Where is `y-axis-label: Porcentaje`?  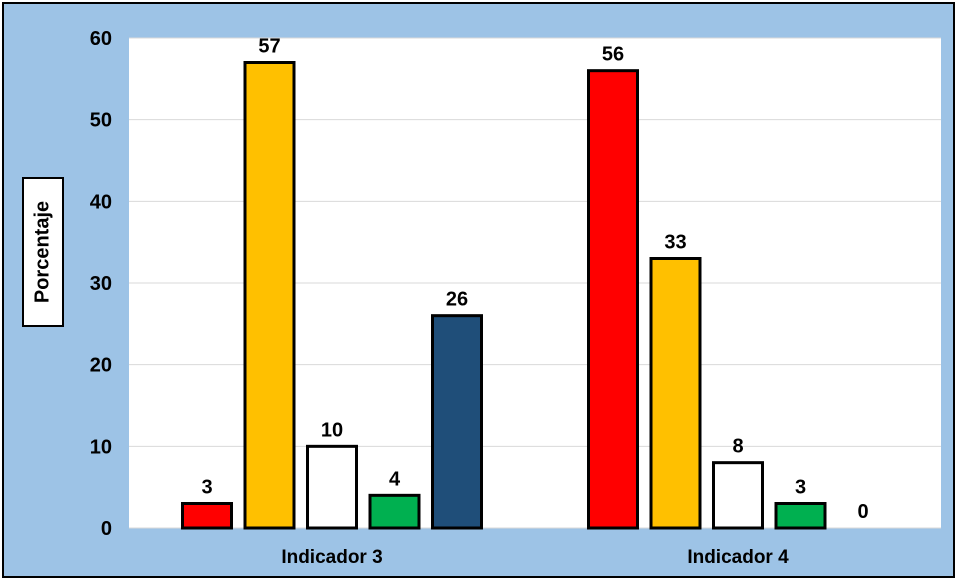 y-axis-label: Porcentaje is located at coordinates (42, 252).